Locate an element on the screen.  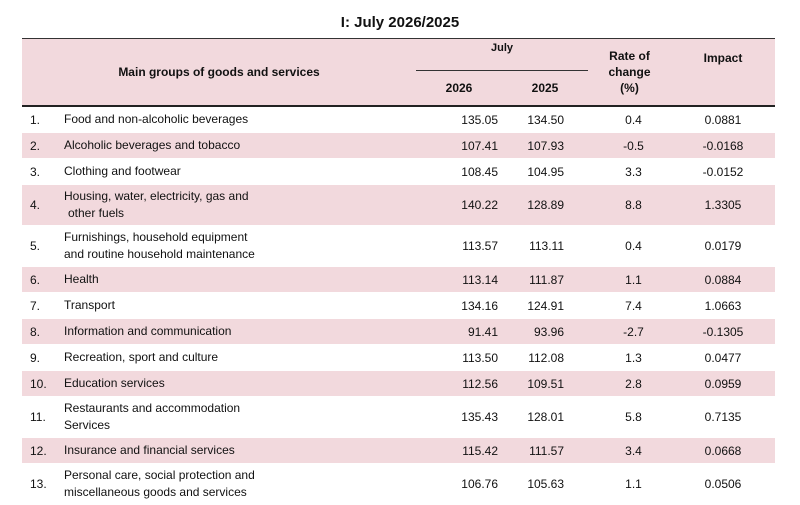
value-2026: 107.41 is located at coordinates (459, 145).